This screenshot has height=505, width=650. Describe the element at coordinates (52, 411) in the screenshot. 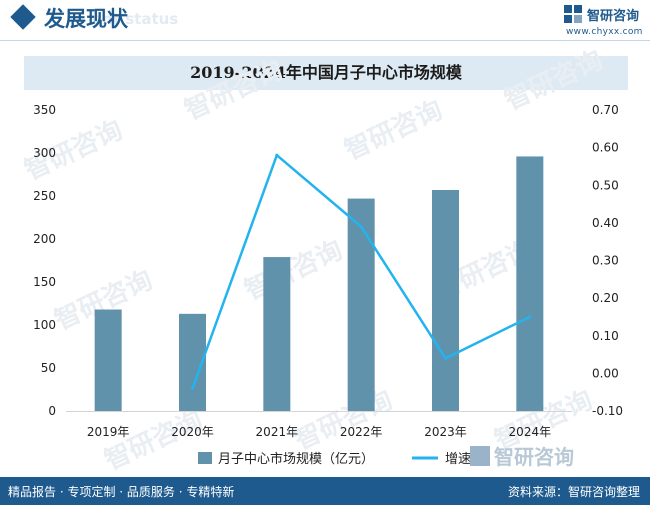

I see `y-left-tick-label: 0` at that location.